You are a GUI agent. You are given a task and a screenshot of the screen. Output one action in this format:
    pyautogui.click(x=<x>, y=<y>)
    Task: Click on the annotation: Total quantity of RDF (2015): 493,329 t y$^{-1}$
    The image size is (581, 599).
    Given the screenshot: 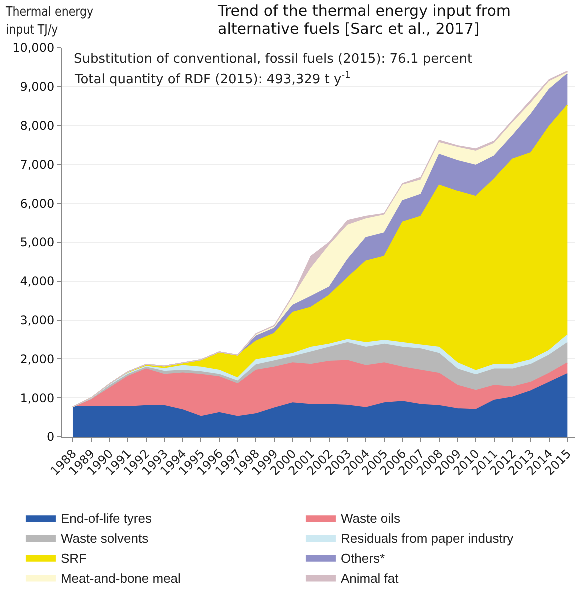 What is the action you would take?
    pyautogui.click(x=212, y=79)
    